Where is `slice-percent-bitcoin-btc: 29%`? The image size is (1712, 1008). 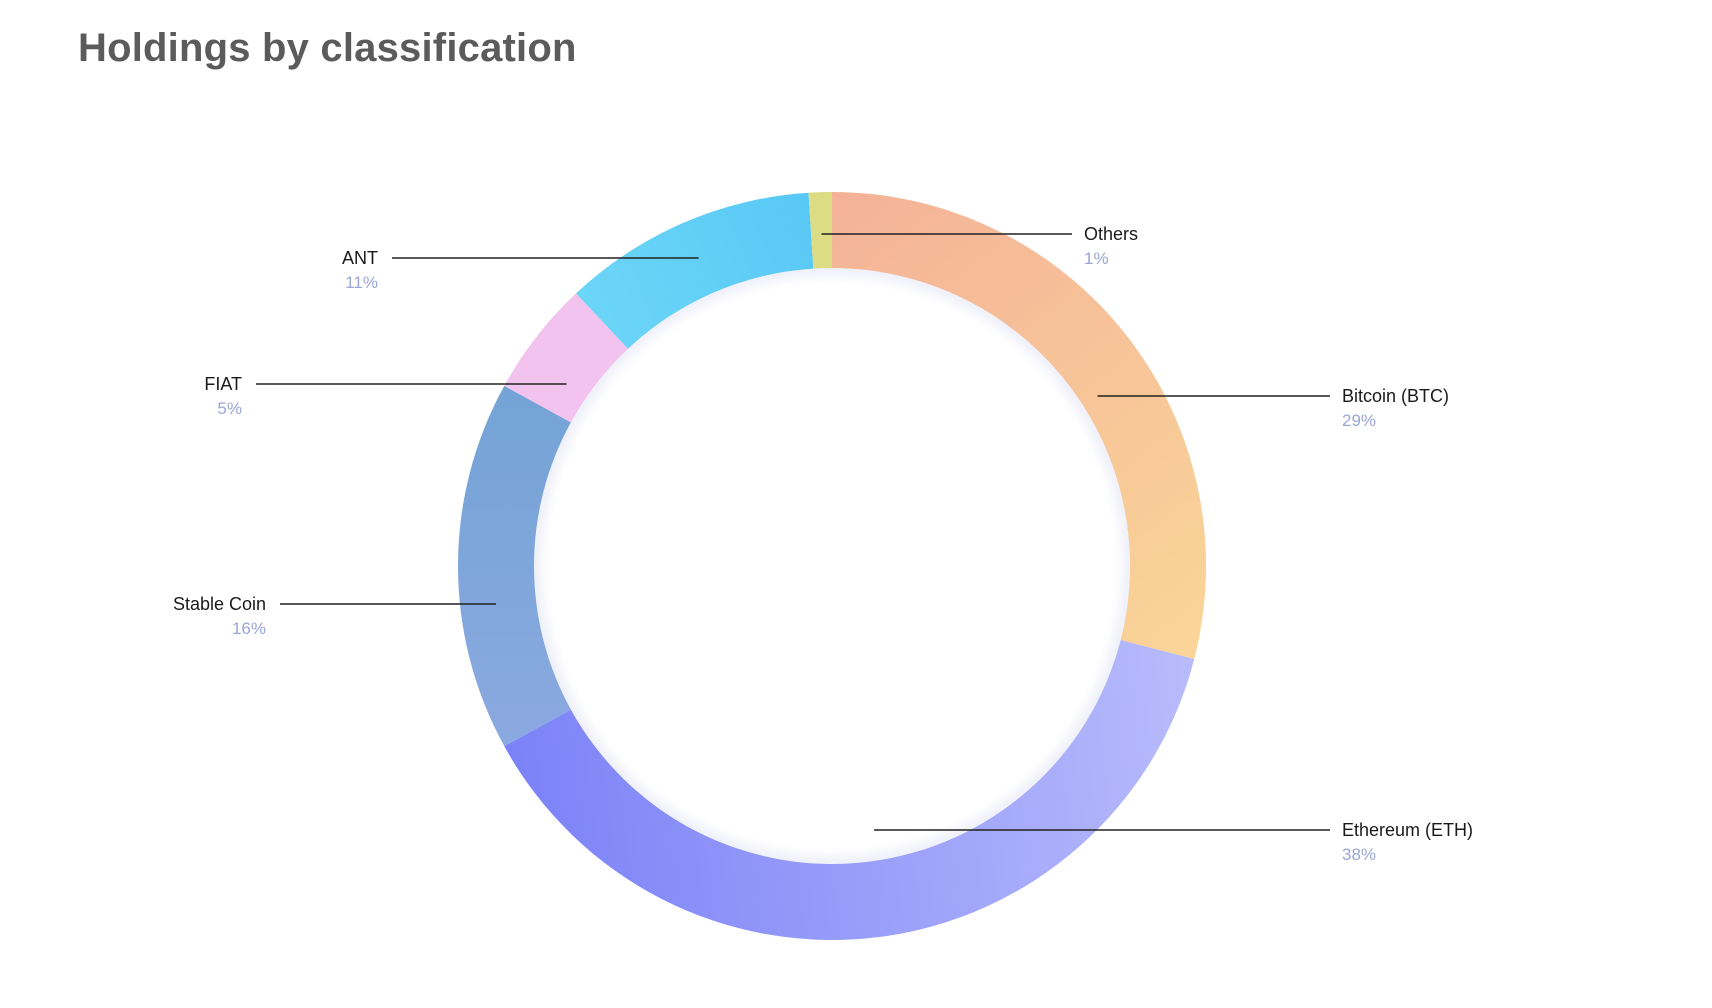
slice-percent-bitcoin-btc: 29% is located at coordinates (1359, 420).